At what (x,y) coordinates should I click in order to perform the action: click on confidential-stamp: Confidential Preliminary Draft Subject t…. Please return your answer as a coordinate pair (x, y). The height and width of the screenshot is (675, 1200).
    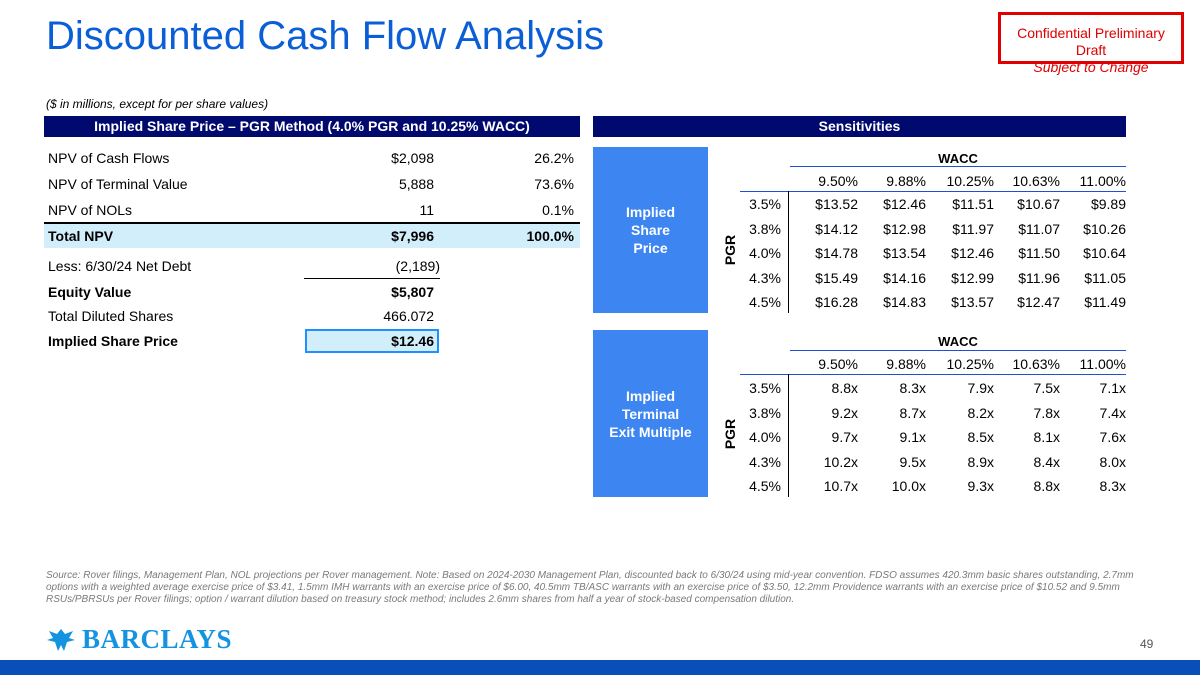
    Looking at the image, I should click on (1091, 43).